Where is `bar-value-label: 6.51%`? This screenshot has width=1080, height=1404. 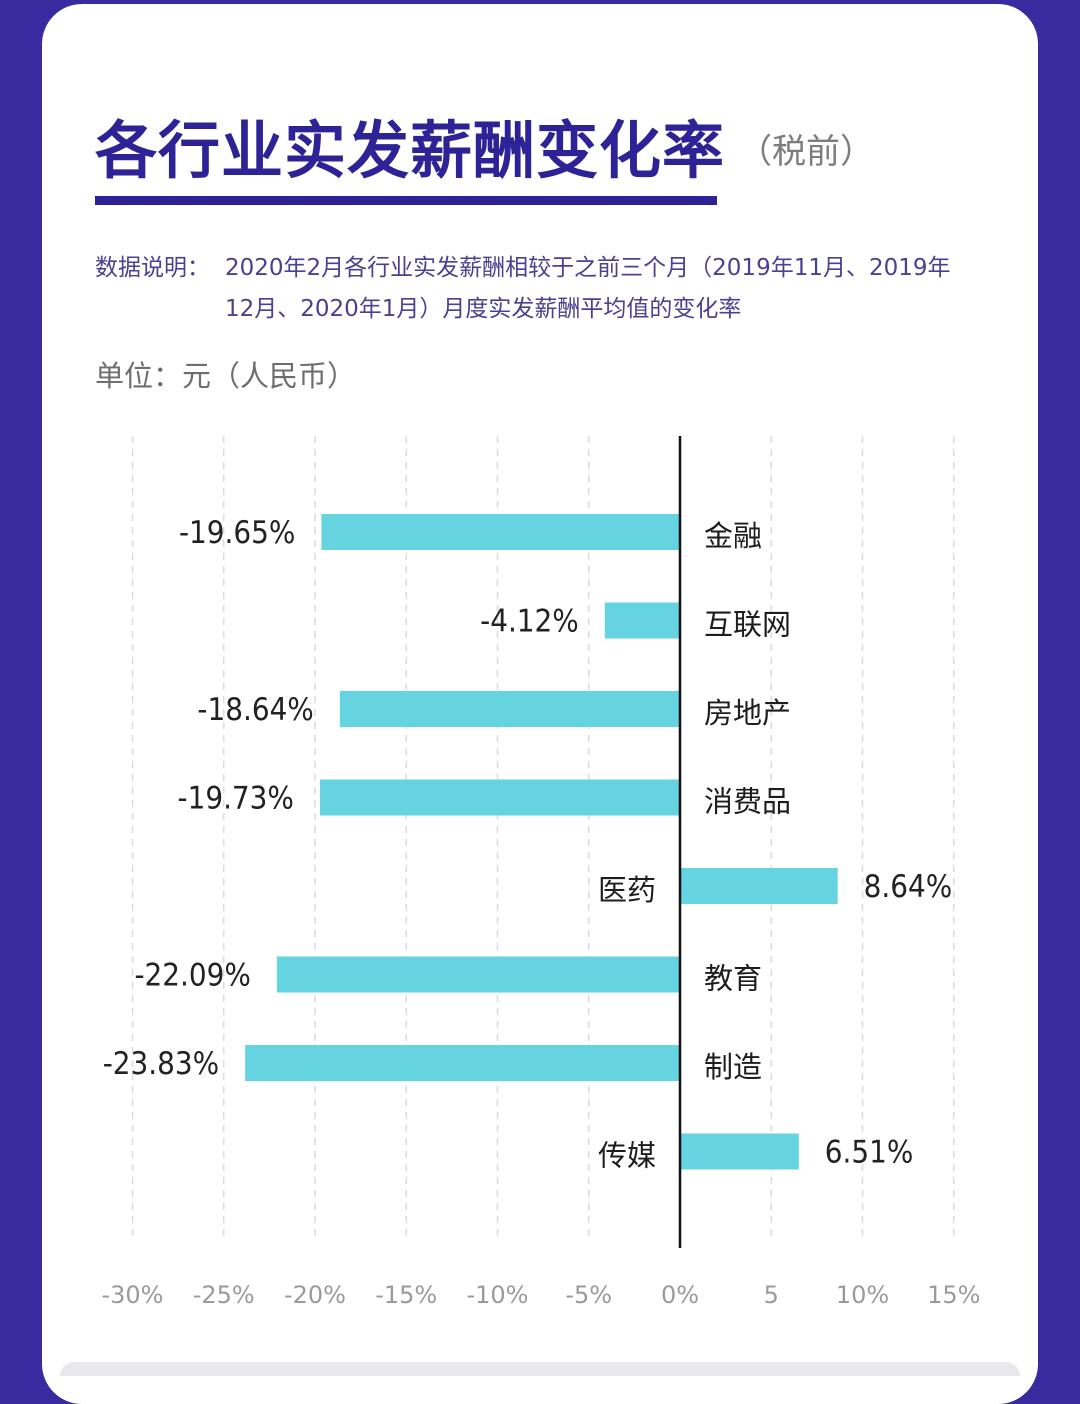
bar-value-label: 6.51% is located at coordinates (869, 1153).